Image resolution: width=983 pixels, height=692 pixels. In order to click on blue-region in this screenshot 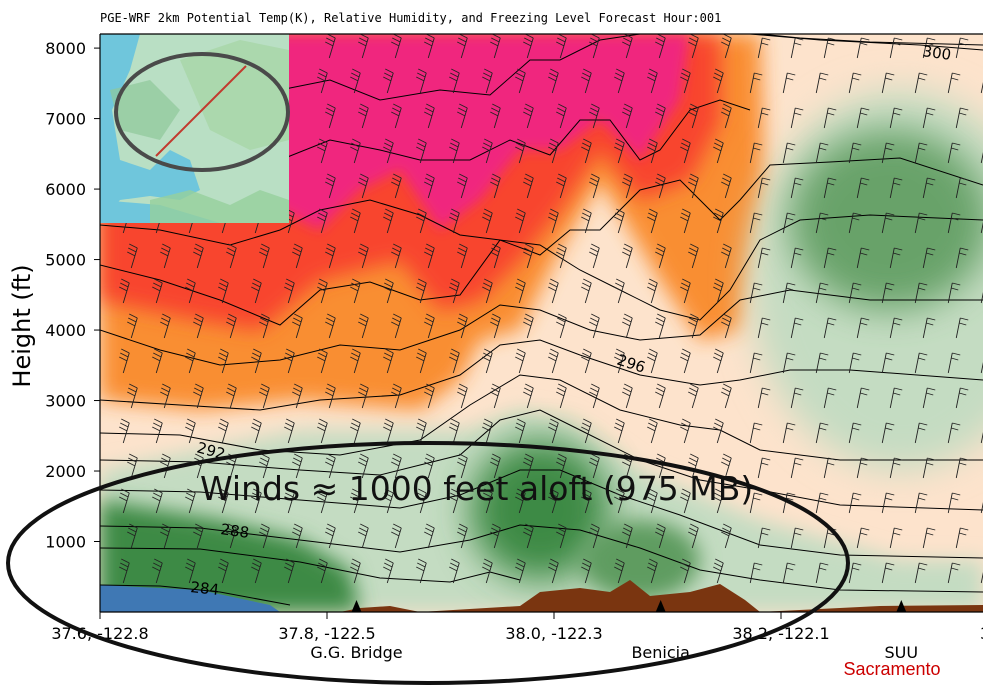, I will do `click(190, 598)`.